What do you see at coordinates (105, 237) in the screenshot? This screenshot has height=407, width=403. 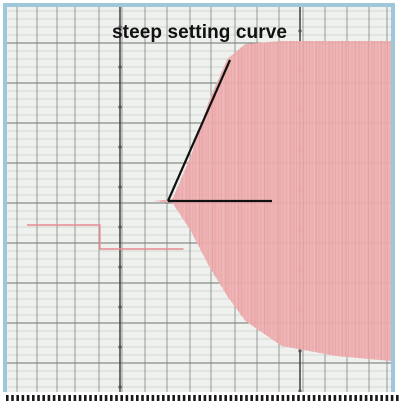 I see `series-setpoint-step` at bounding box center [105, 237].